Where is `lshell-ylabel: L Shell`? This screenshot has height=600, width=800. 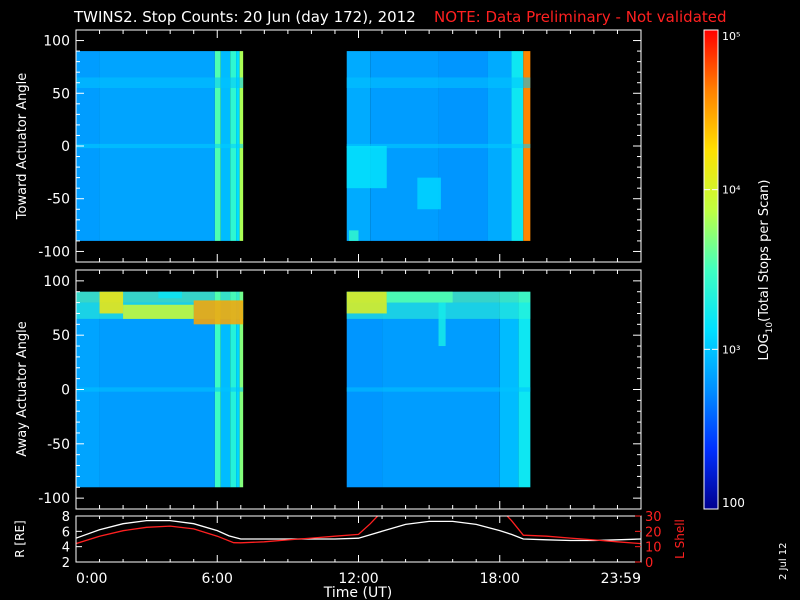 lshell-ylabel: L Shell is located at coordinates (680, 539).